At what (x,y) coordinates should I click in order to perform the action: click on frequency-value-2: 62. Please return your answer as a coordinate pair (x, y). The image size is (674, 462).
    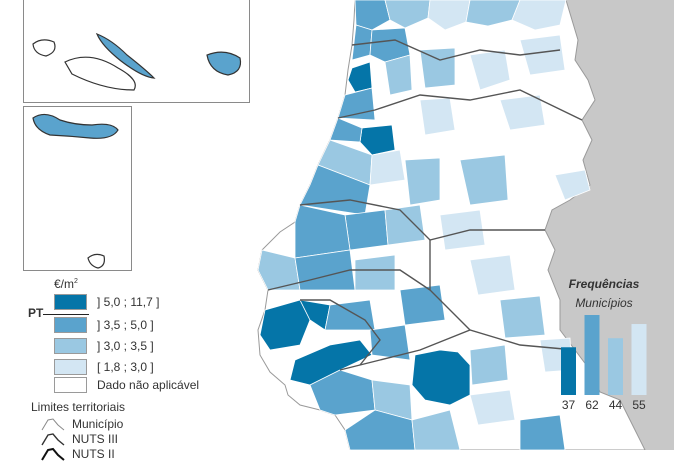
    Looking at the image, I should click on (592, 405).